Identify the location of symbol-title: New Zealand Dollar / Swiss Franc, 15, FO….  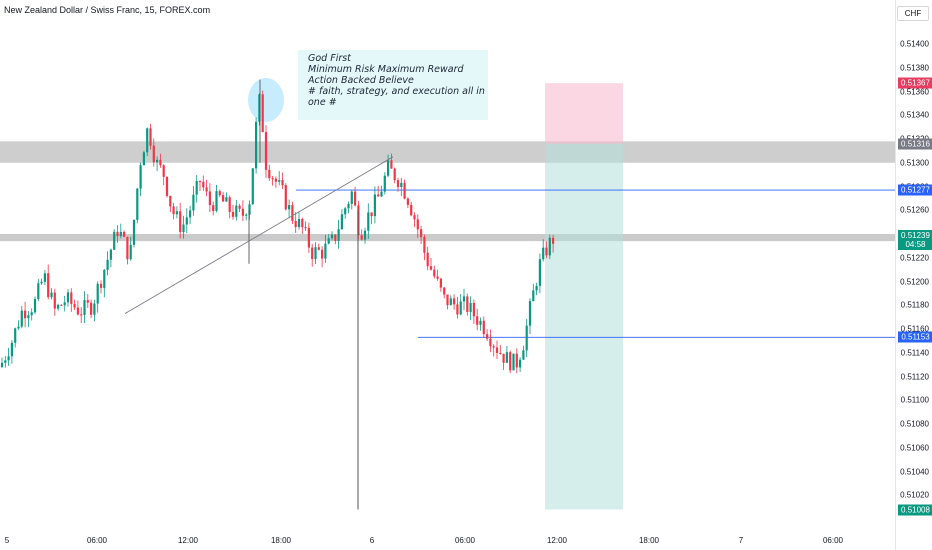
(107, 10).